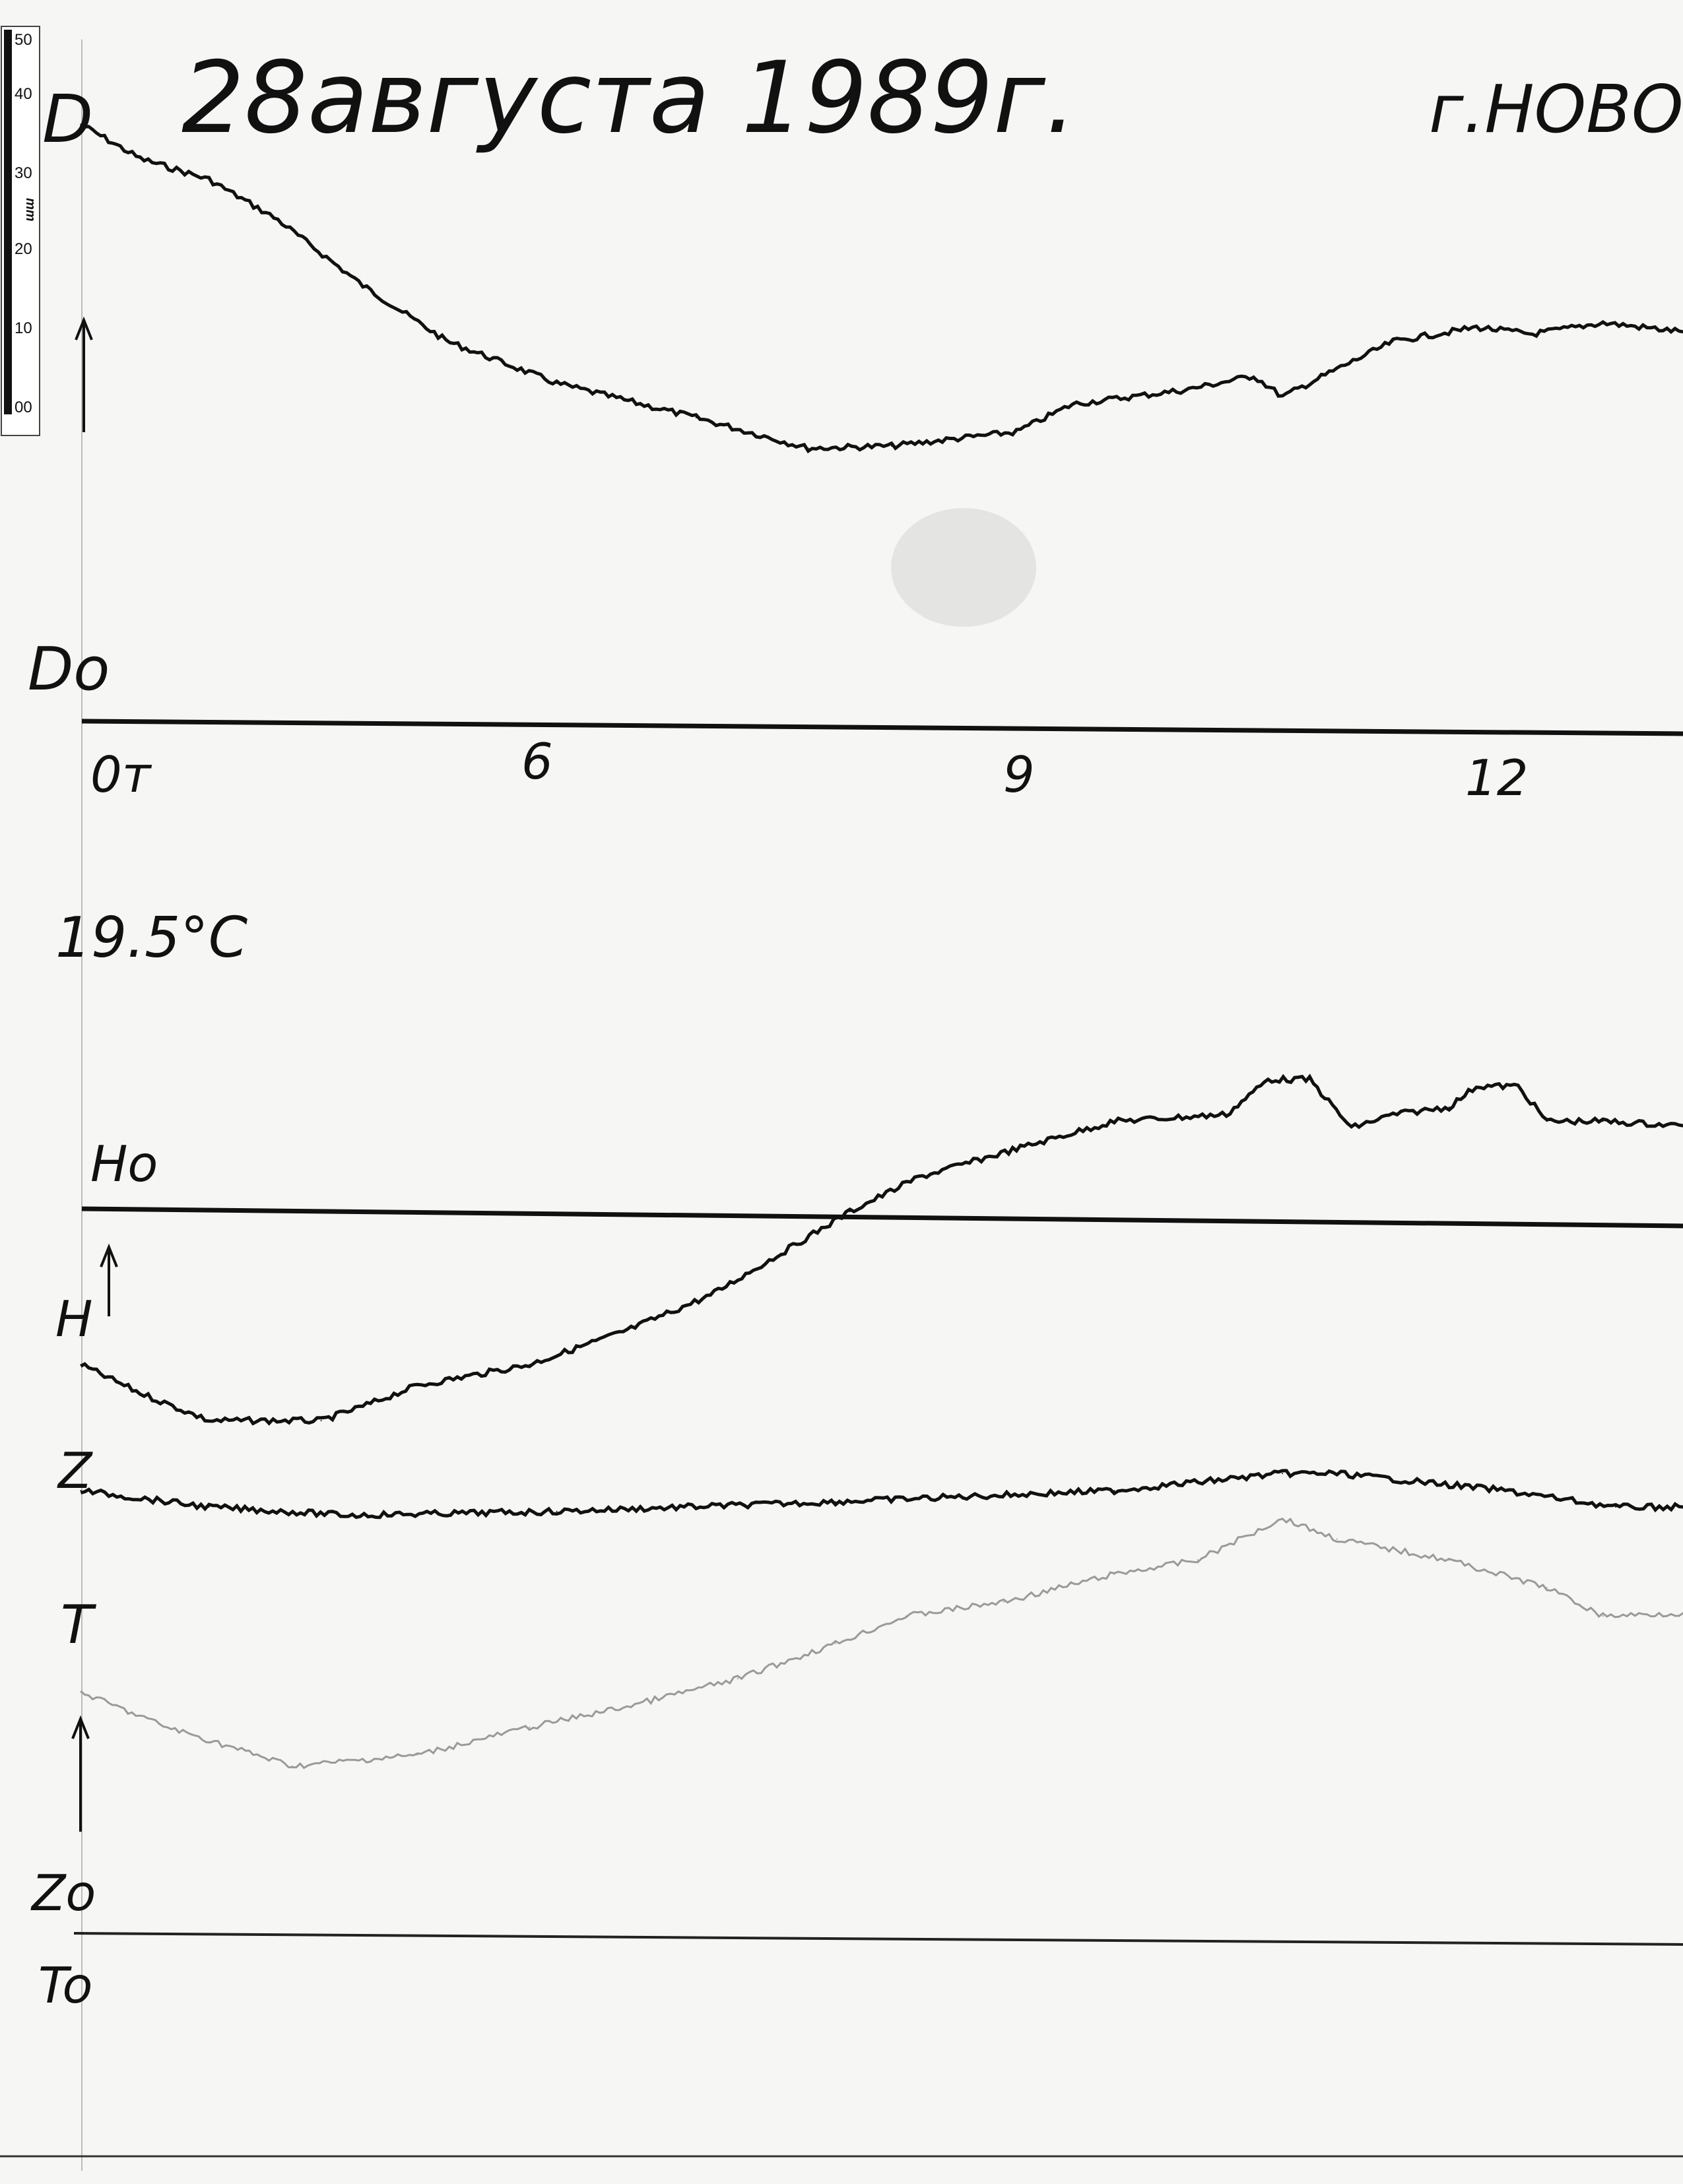  What do you see at coordinates (24, 94) in the screenshot?
I see `ruler-tick-40: 40` at bounding box center [24, 94].